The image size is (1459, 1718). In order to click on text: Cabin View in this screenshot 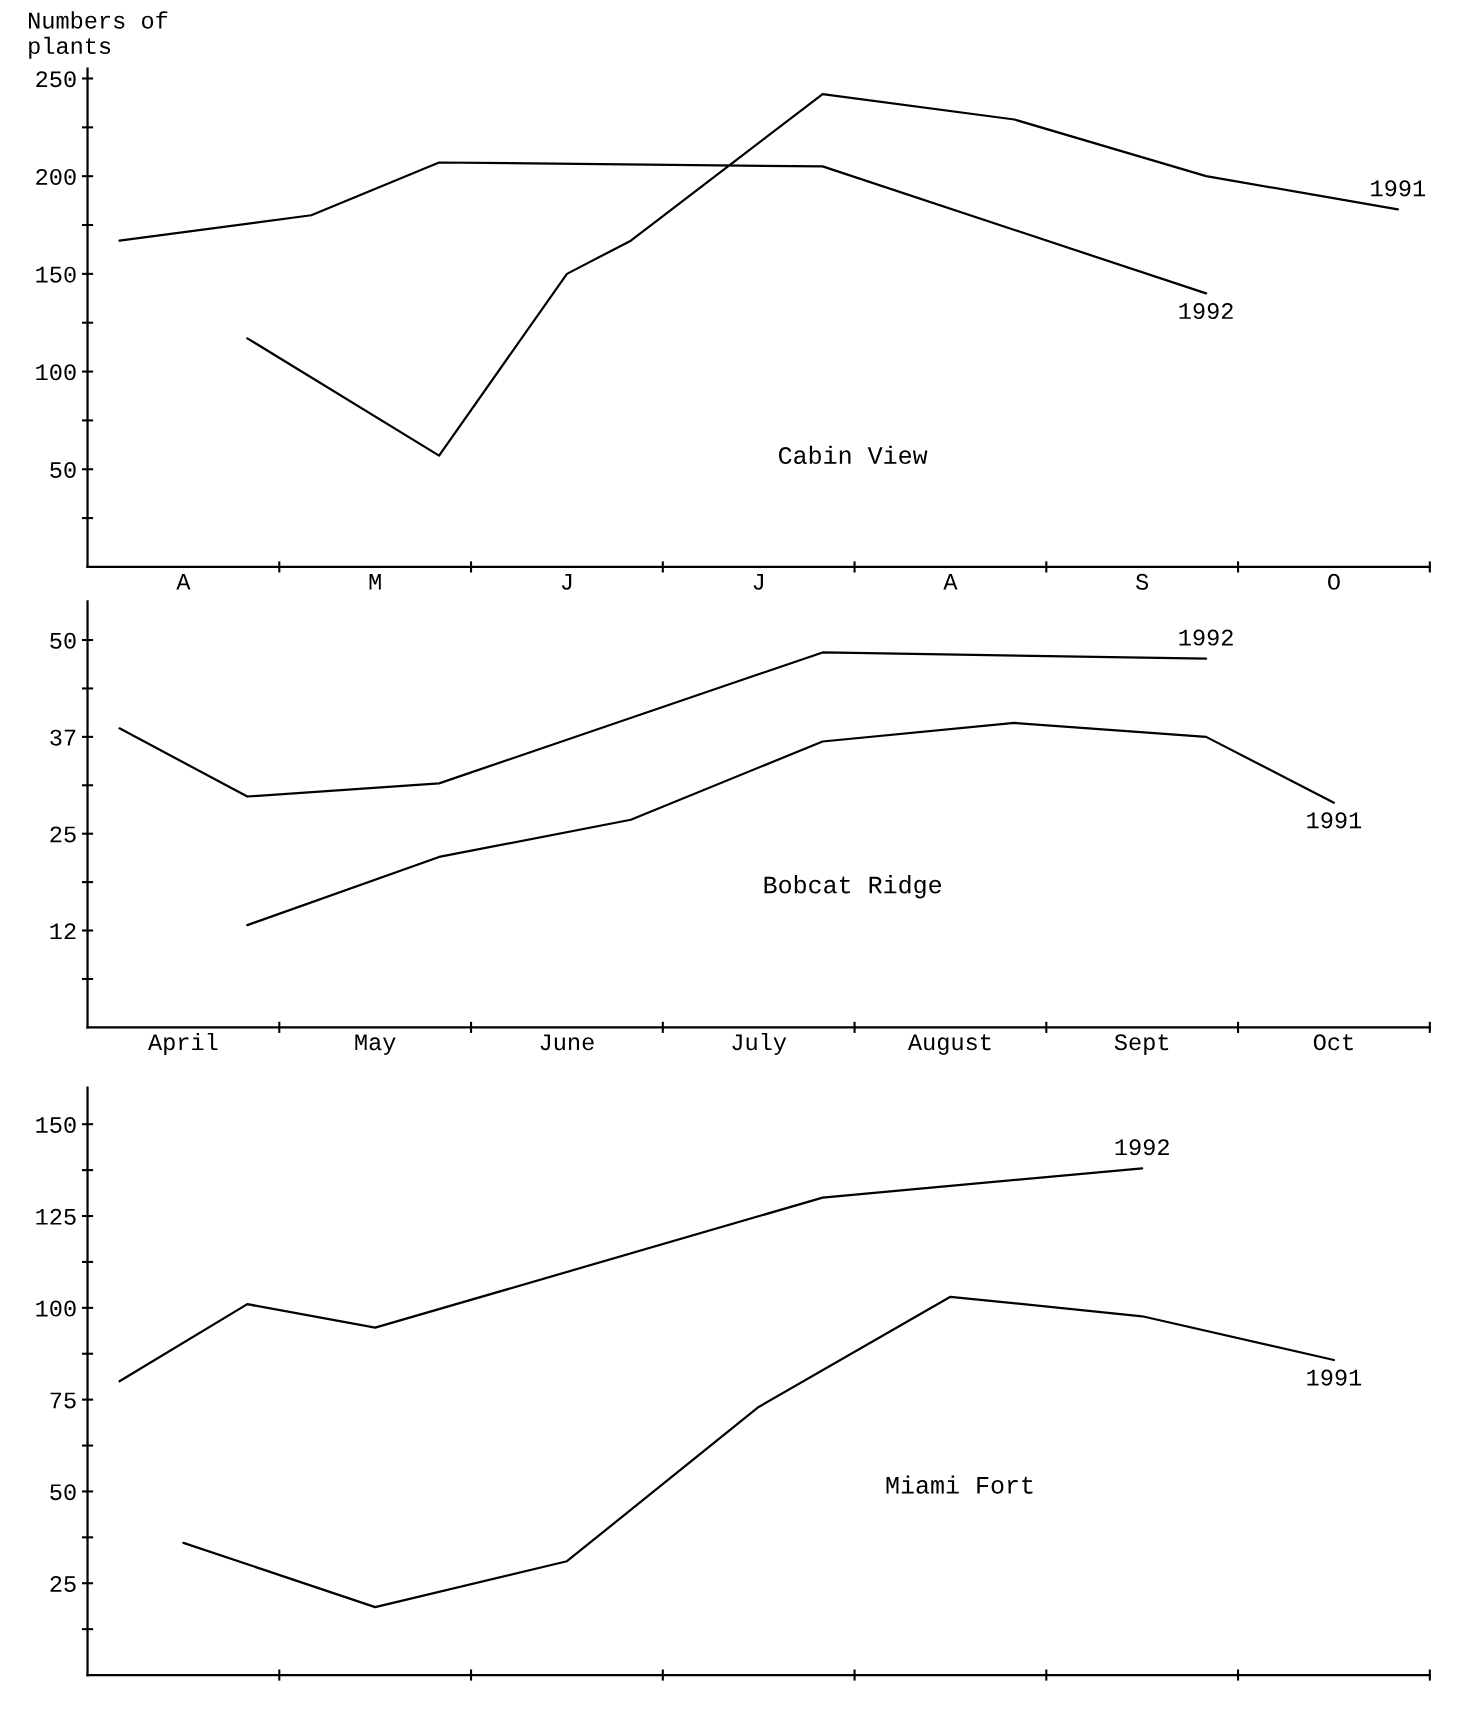, I will do `click(853, 455)`.